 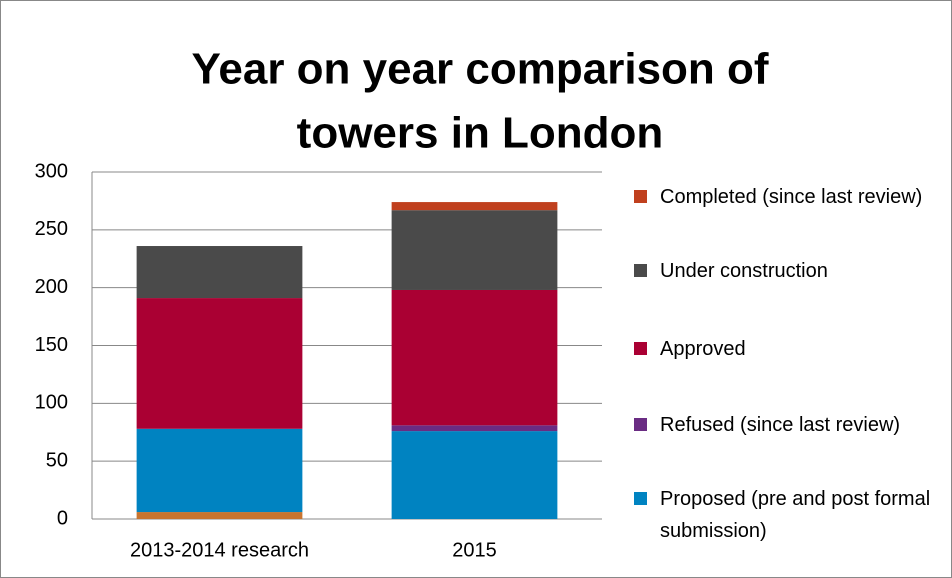 What do you see at coordinates (57, 460) in the screenshot?
I see `y-tick-label: 50` at bounding box center [57, 460].